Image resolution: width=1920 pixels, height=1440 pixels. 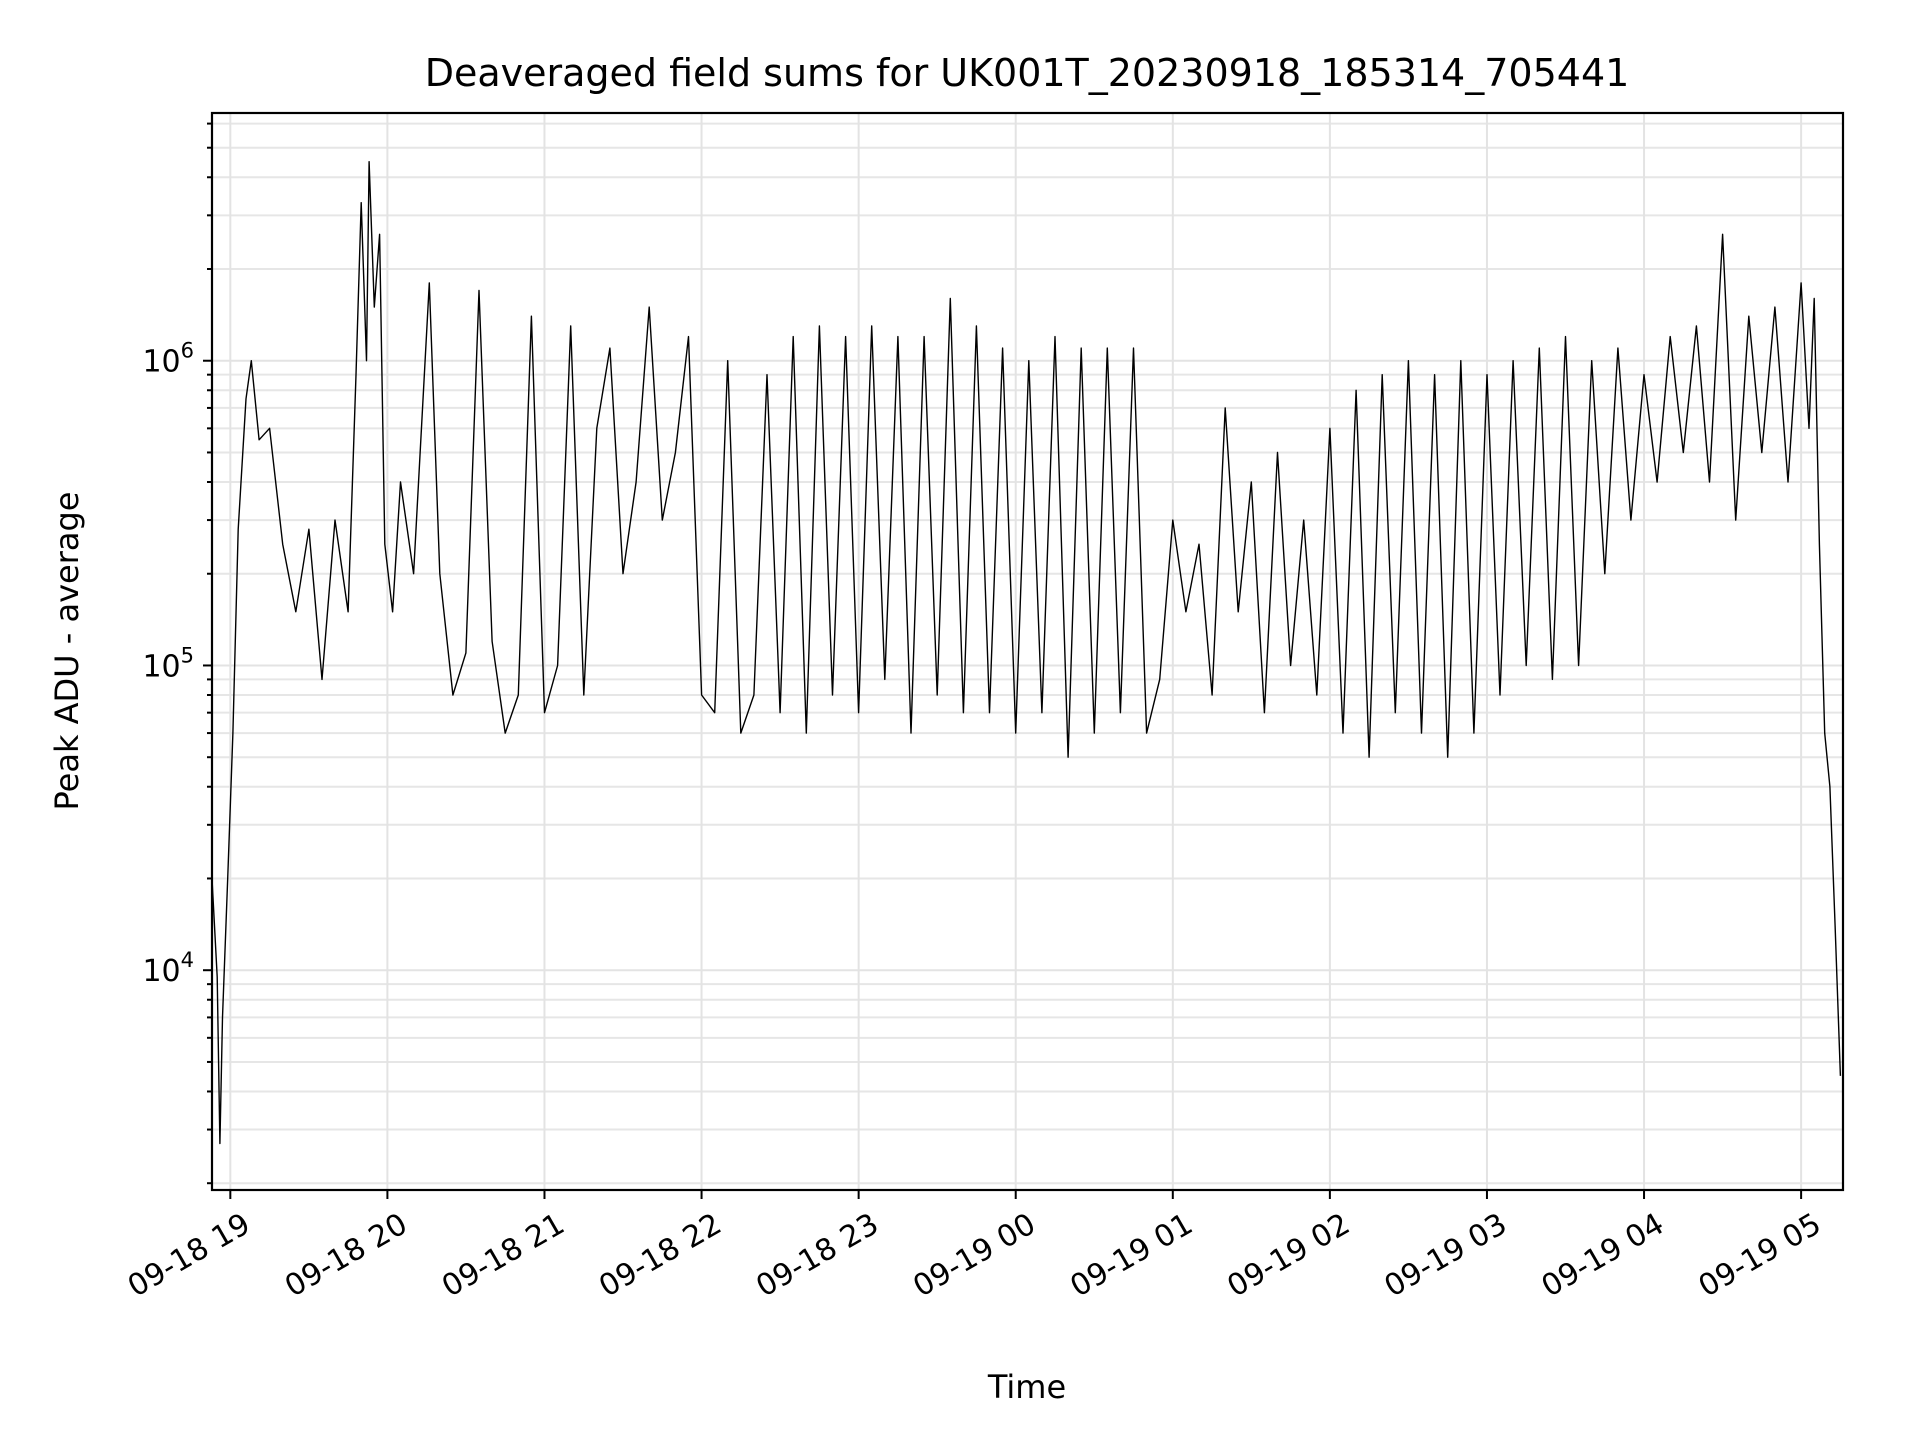 What do you see at coordinates (67, 651) in the screenshot?
I see `y-axis-label: Peak ADU - average` at bounding box center [67, 651].